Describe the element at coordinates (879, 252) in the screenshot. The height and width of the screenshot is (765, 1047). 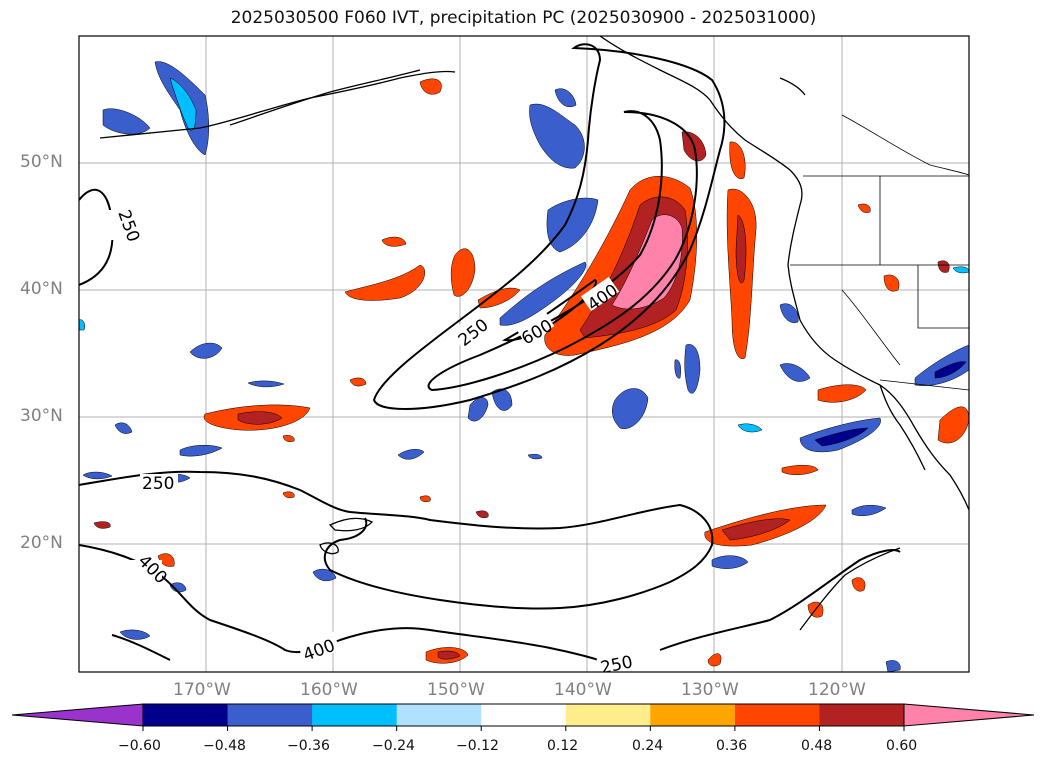
I see `state-borders` at that location.